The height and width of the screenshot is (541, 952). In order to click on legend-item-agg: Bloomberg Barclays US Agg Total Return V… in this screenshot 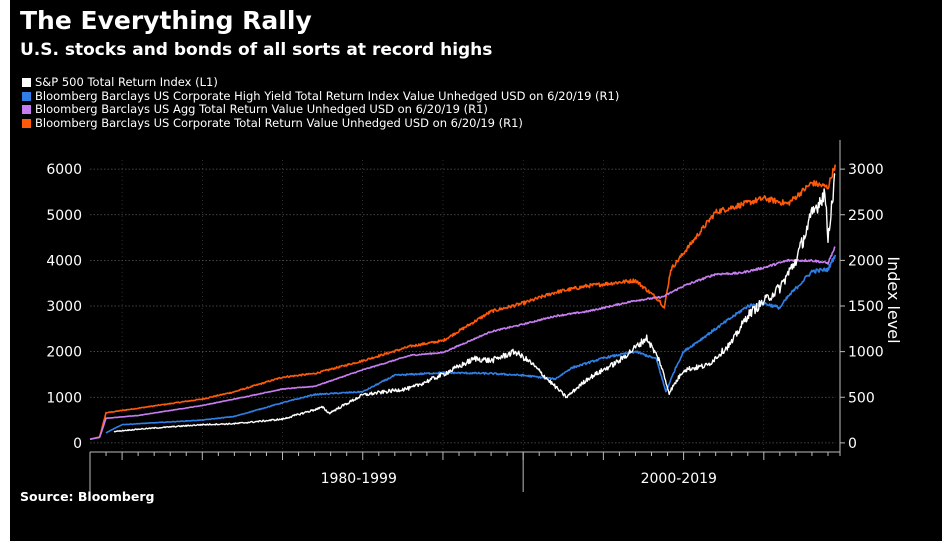, I will do `click(320, 109)`.